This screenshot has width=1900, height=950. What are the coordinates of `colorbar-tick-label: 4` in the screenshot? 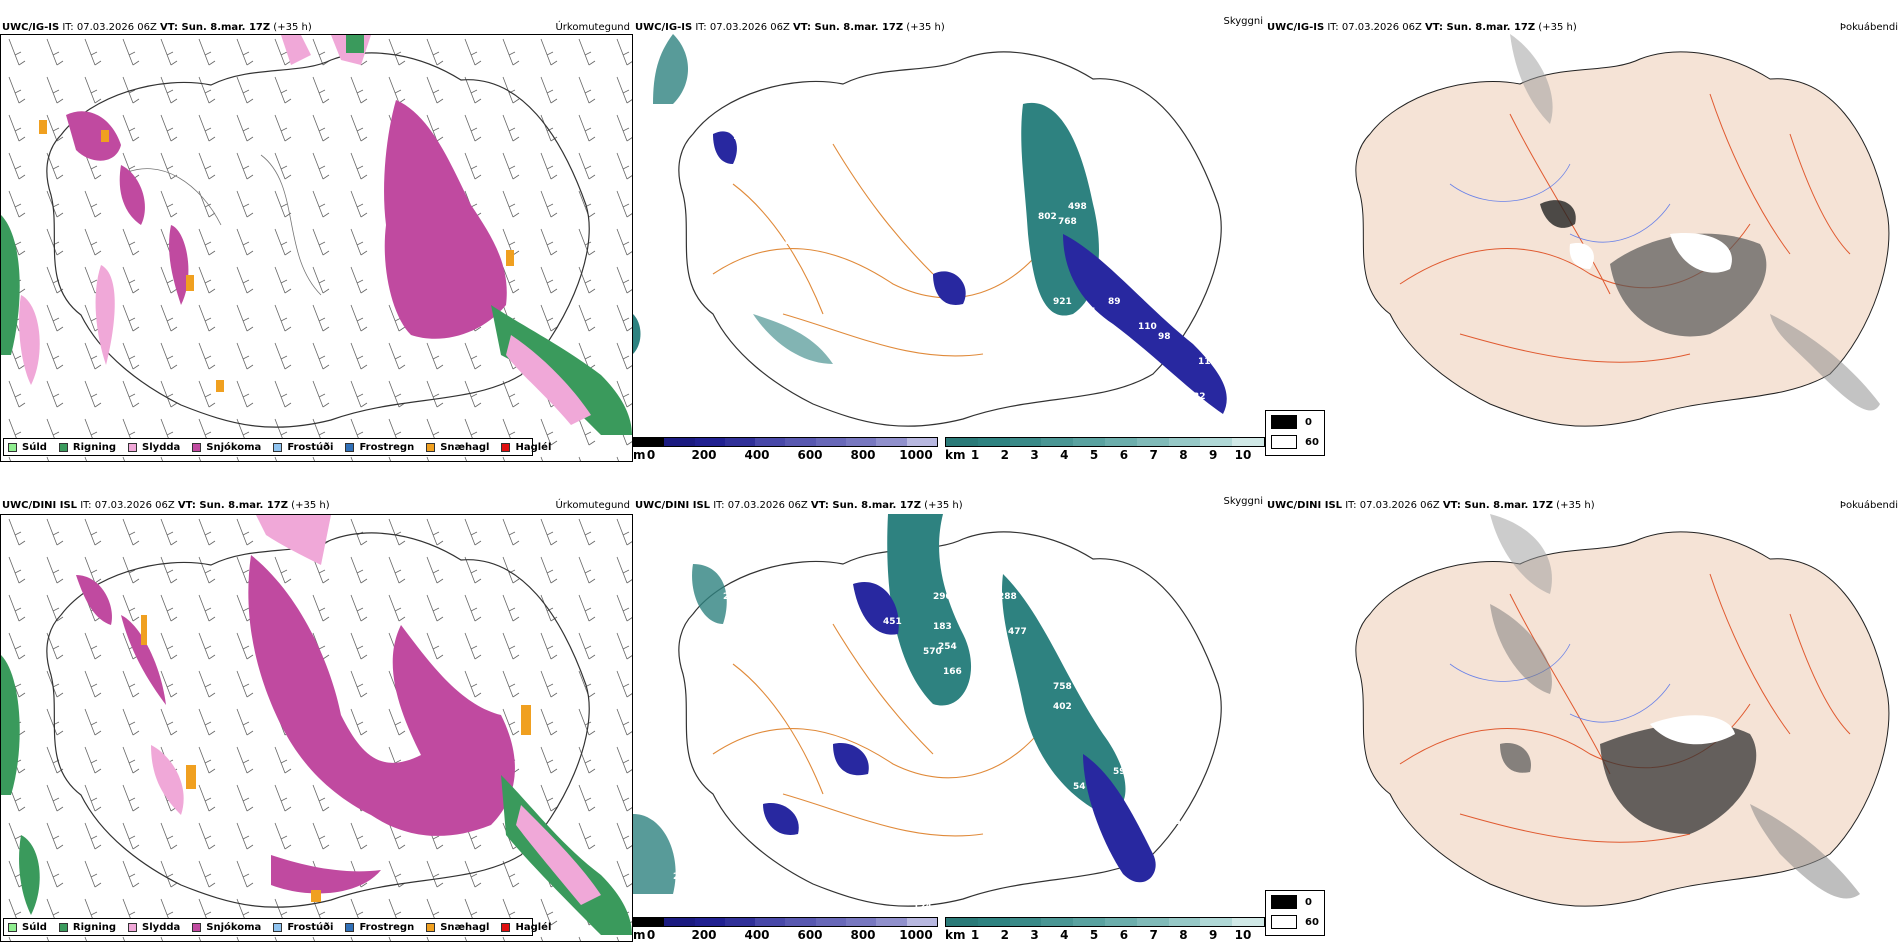 It's located at (1064, 935).